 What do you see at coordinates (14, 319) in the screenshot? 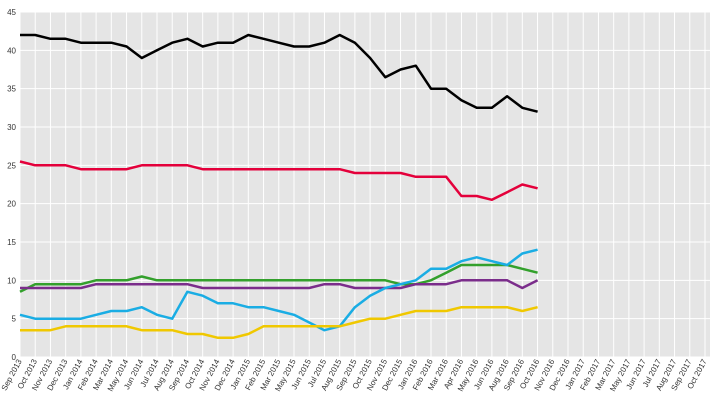
I see `y-tick-label: 5` at bounding box center [14, 319].